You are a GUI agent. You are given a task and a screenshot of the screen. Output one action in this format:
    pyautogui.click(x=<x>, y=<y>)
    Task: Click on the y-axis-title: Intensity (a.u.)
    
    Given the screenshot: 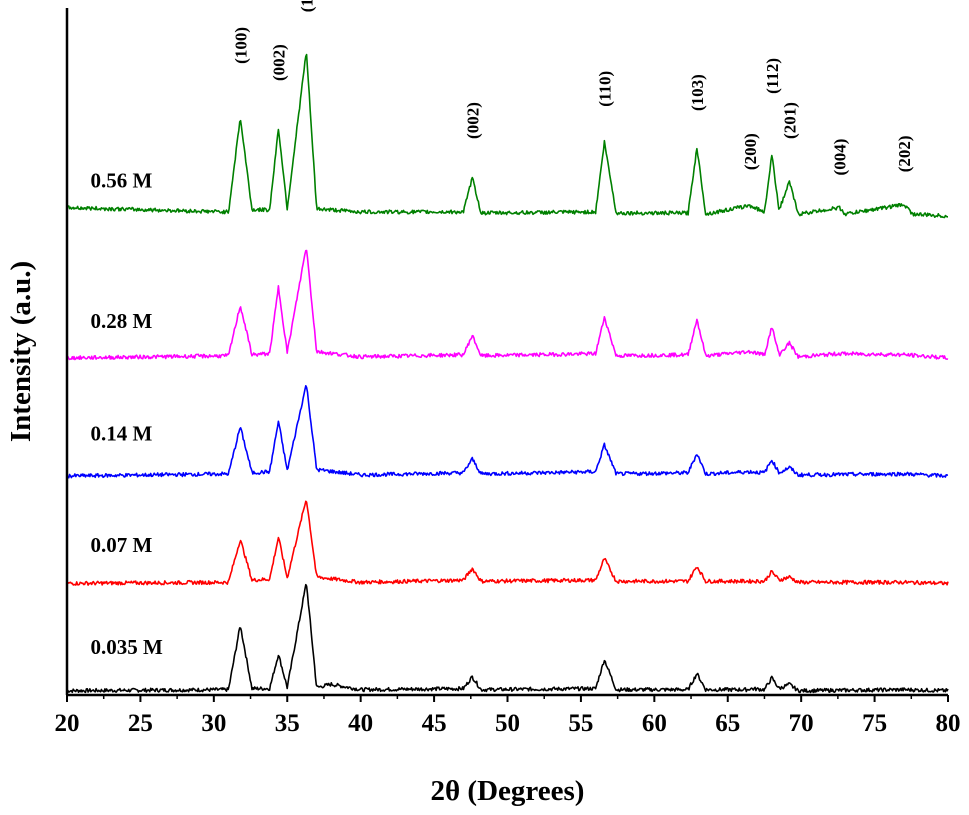 What is the action you would take?
    pyautogui.click(x=21, y=351)
    